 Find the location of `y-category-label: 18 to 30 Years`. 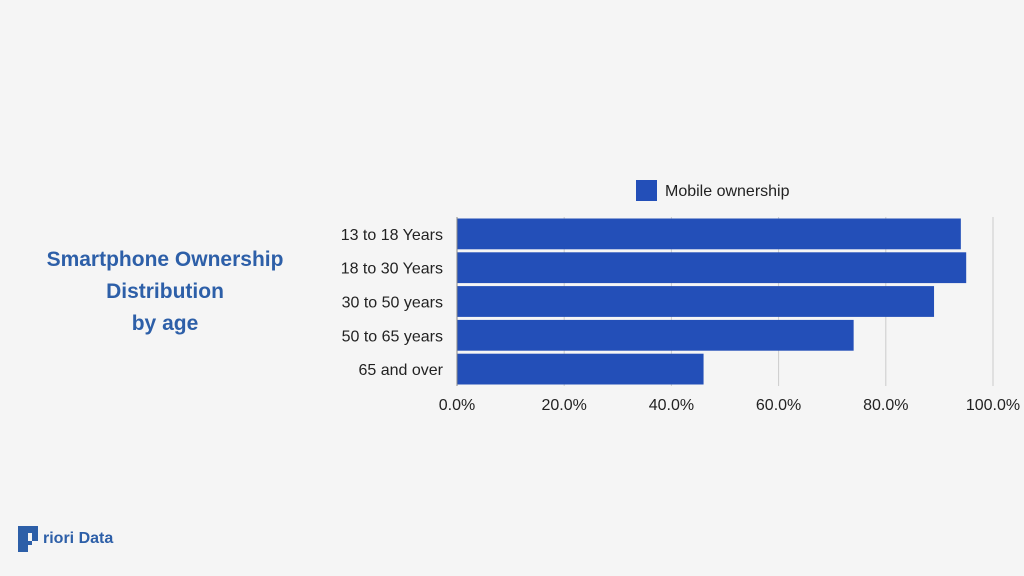

y-category-label: 18 to 30 Years is located at coordinates (392, 269).